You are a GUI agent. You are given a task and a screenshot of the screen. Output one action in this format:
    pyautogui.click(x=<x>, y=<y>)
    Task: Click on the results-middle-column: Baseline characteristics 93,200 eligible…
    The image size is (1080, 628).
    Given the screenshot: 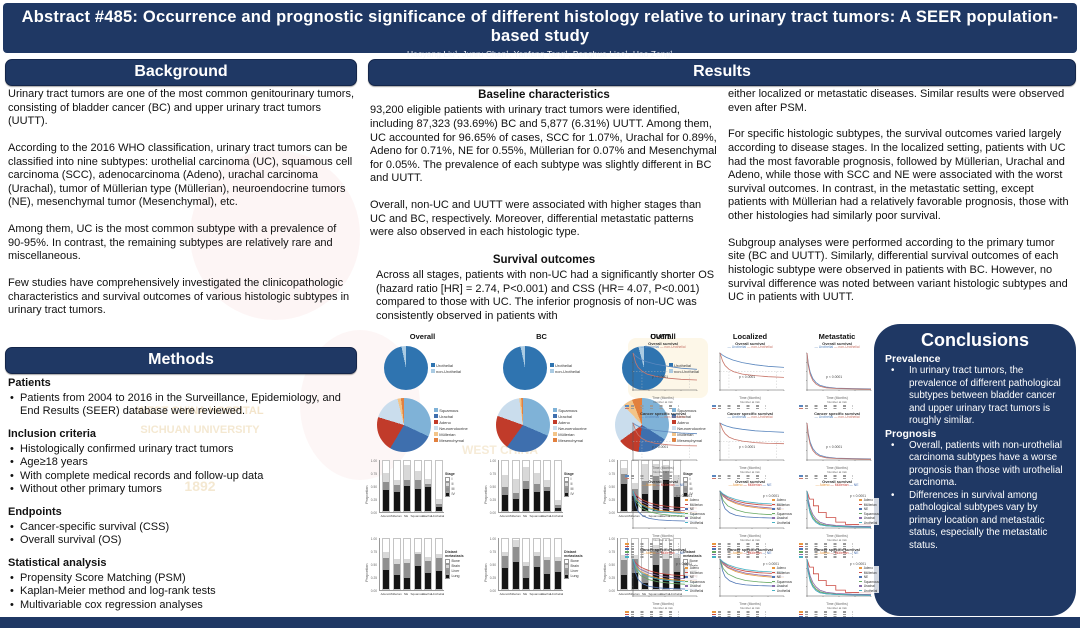 What is the action you would take?
    pyautogui.click(x=544, y=206)
    